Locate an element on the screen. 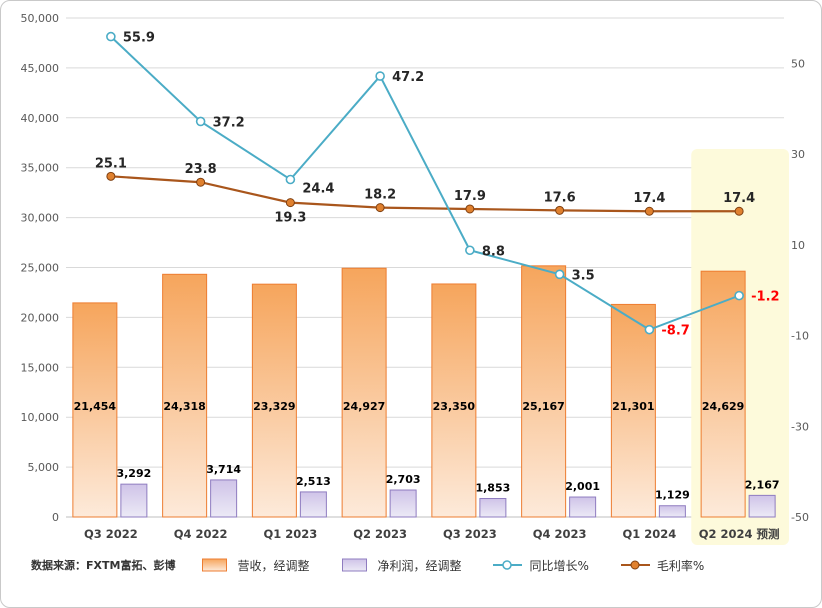 This screenshot has width=822, height=608. left-axis-tick: 20,000 is located at coordinates (40, 317).